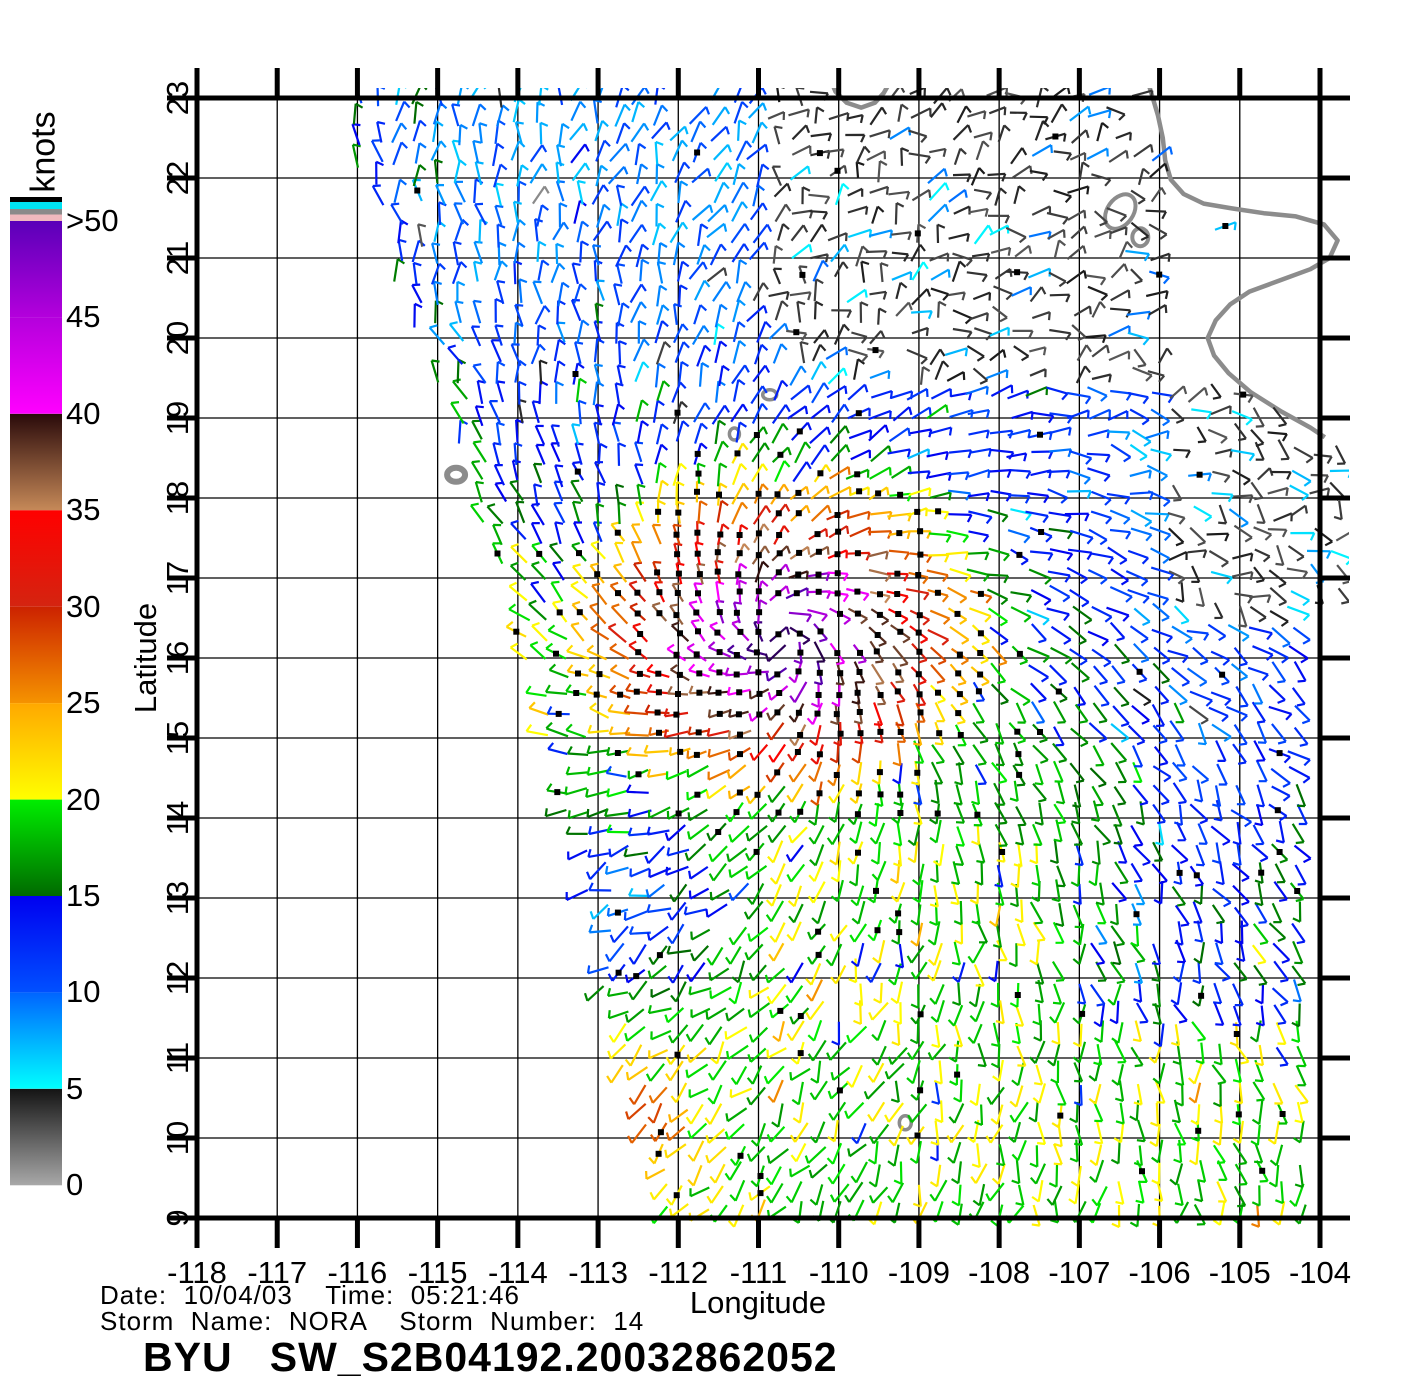  I want to click on x-tick-label: -113, so click(598, 1272).